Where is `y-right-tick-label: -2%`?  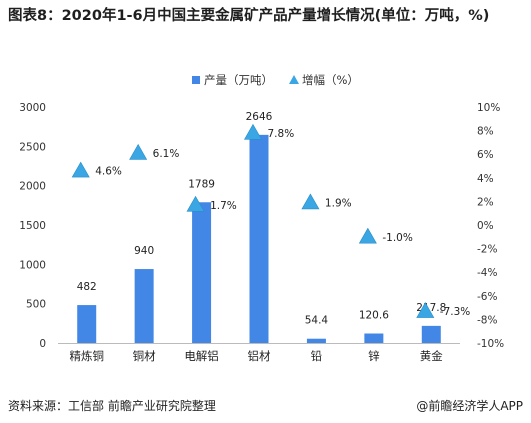
y-right-tick-label: -2% is located at coordinates (487, 250).